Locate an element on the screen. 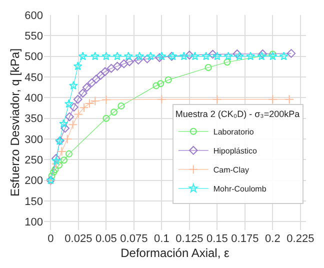 The width and height of the screenshot is (324, 268). legend-label: Mohr-Coulomb is located at coordinates (240, 189).